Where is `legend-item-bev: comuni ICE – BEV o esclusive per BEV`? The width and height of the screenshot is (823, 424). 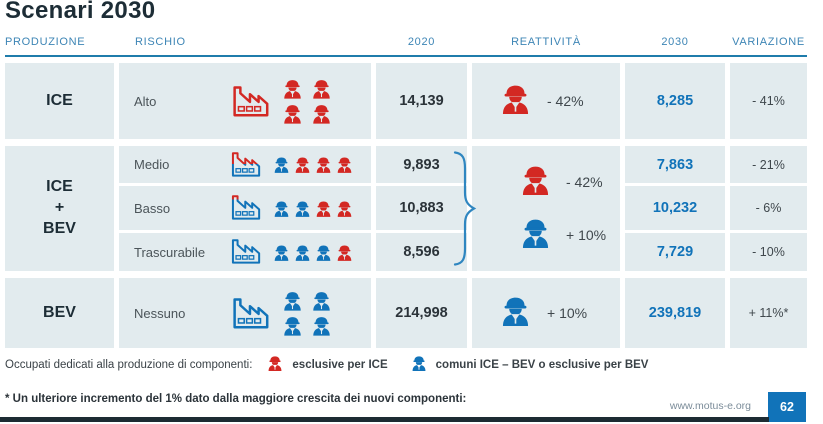 legend-item-bev: comuni ICE – BEV o esclusive per BEV is located at coordinates (529, 364).